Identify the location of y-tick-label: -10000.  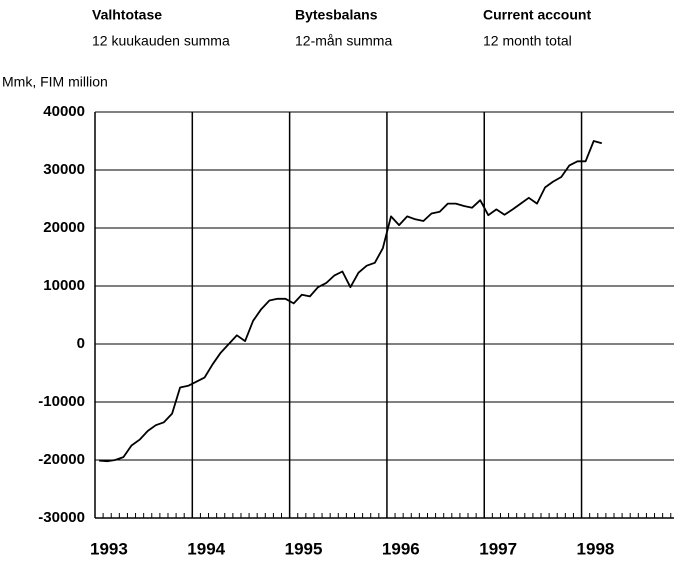
(61, 401).